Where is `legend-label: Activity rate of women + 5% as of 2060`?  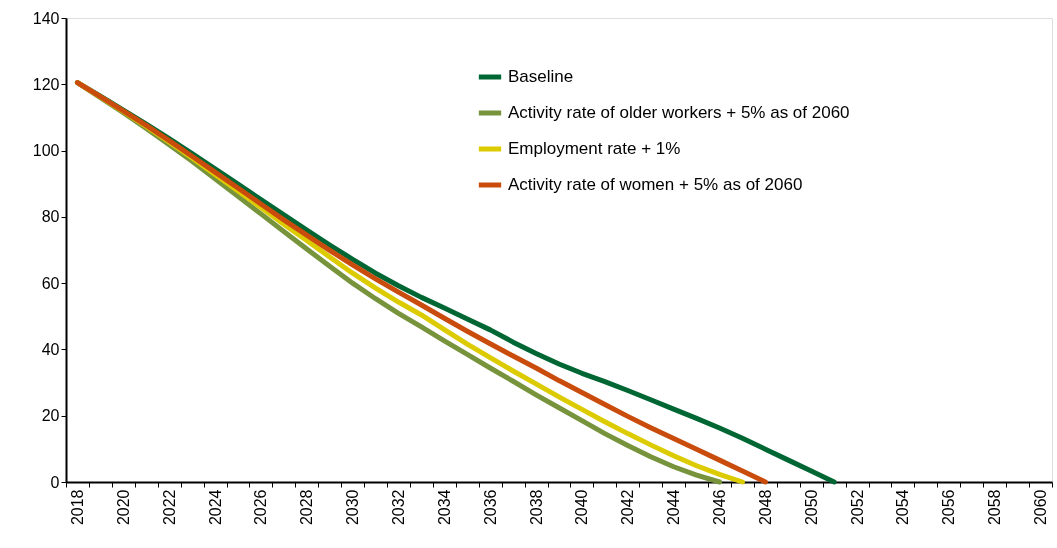 legend-label: Activity rate of women + 5% as of 2060 is located at coordinates (655, 184).